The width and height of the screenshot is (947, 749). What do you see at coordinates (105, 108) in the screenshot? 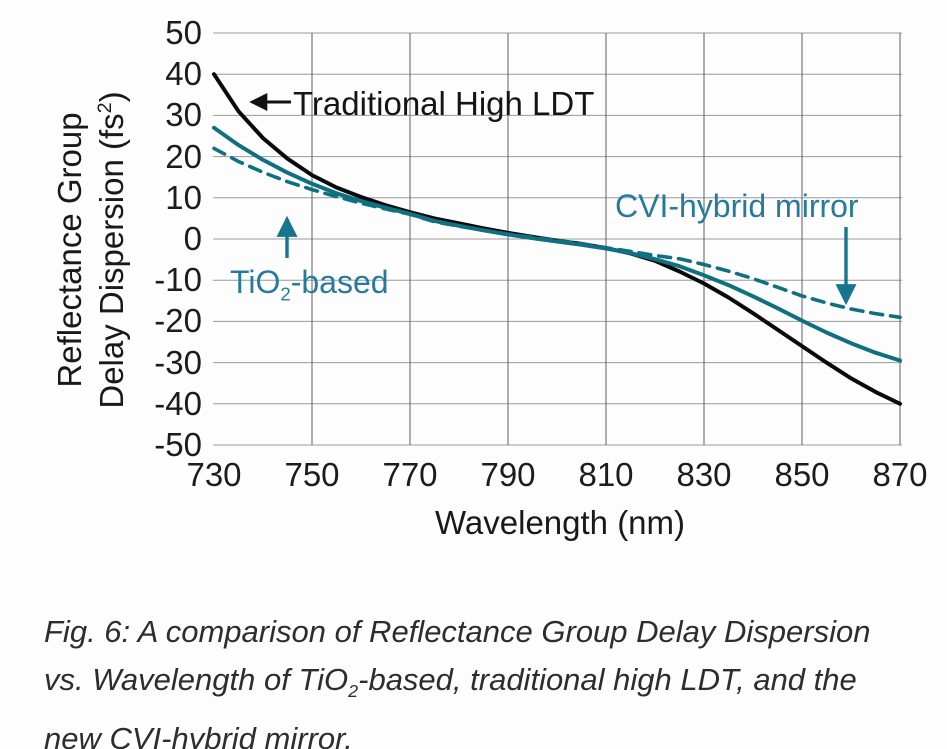
I see `y-axis-title-superscript: 2` at bounding box center [105, 108].